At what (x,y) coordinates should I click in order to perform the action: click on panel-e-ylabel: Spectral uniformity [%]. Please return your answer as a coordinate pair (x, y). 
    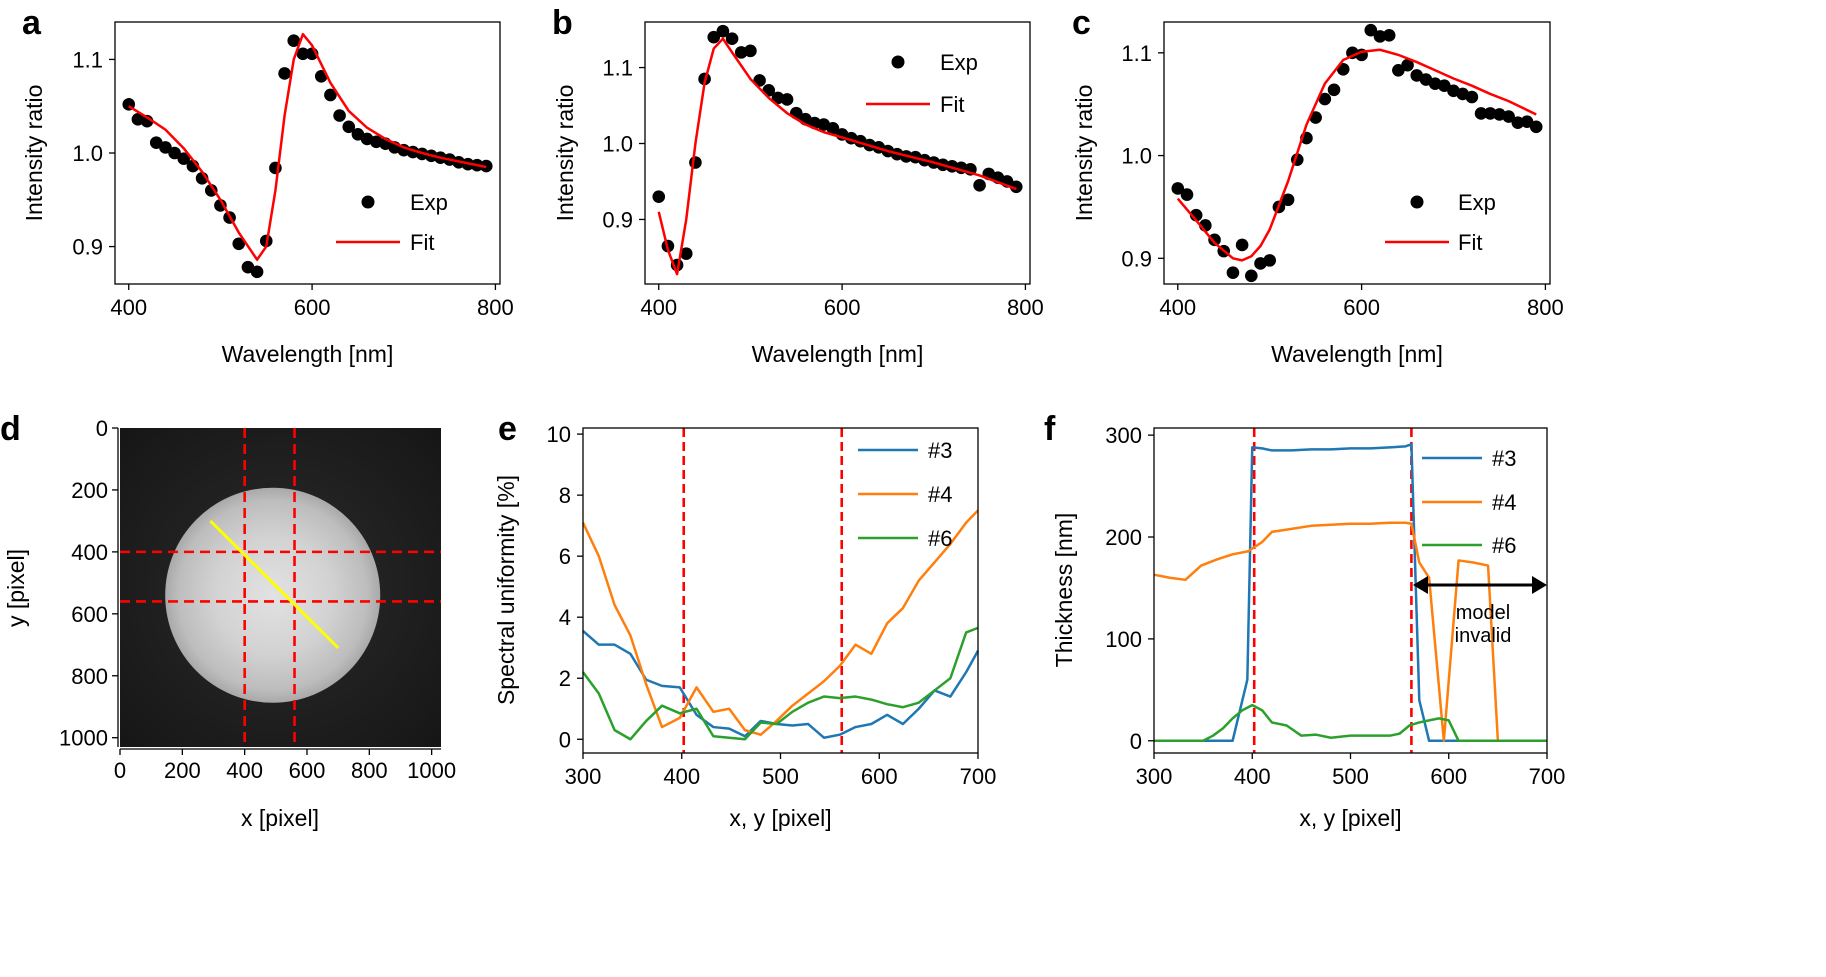
    Looking at the image, I should click on (506, 590).